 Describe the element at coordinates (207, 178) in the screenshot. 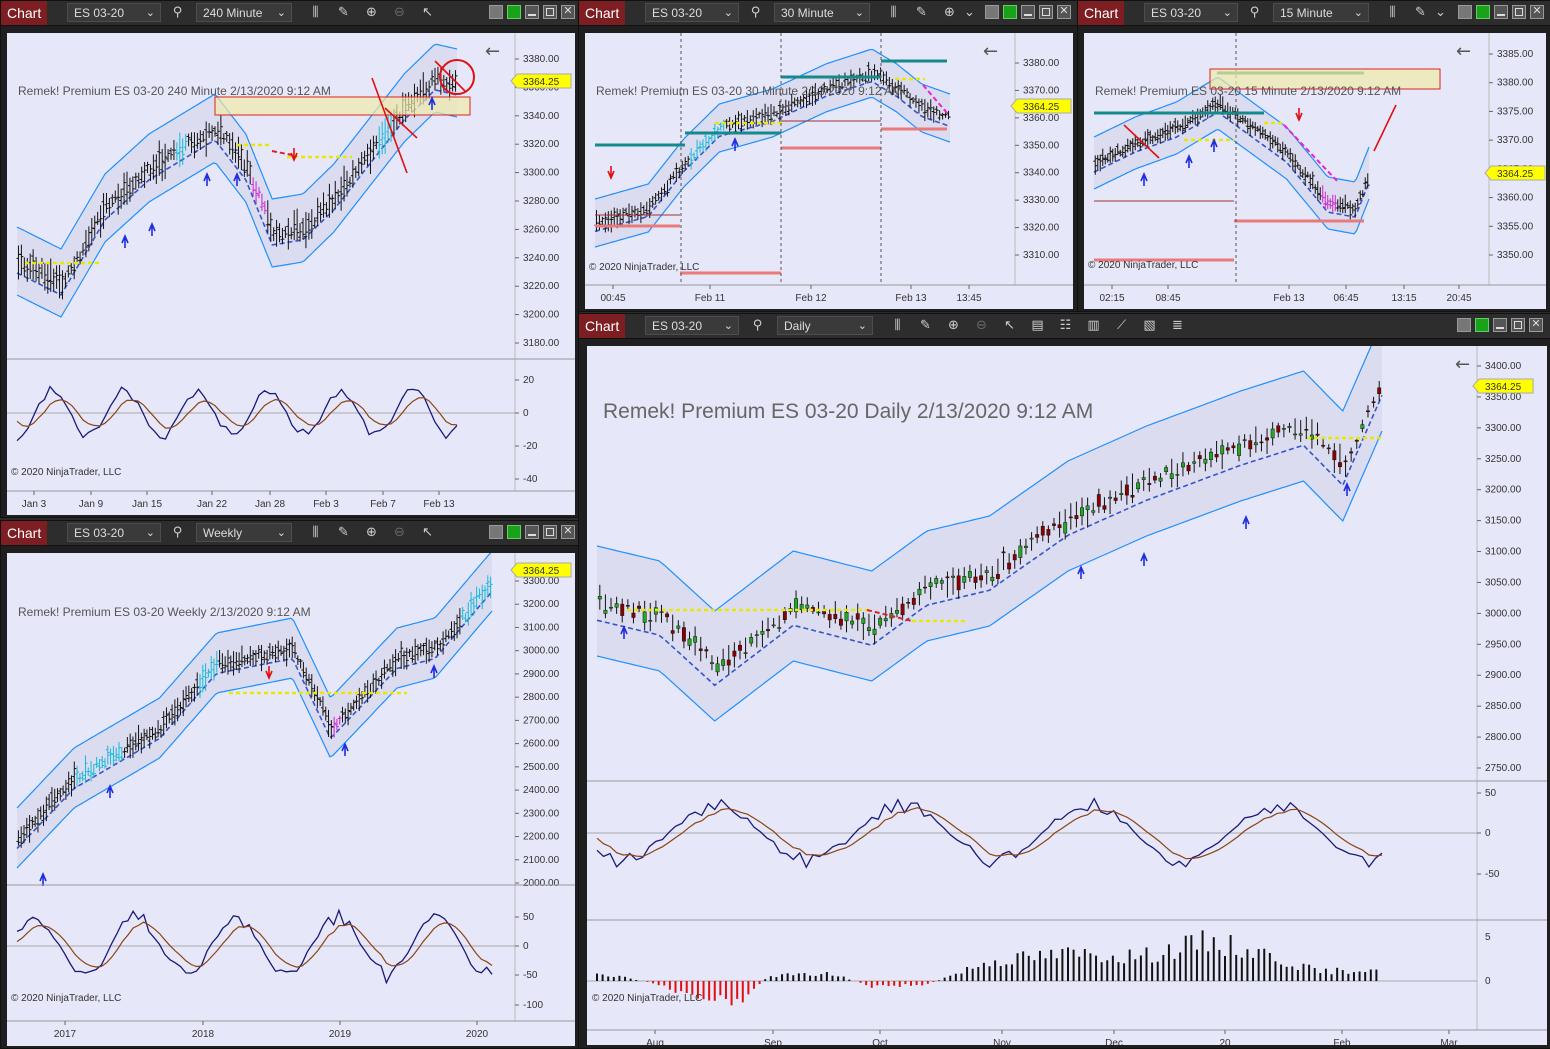

I see `up-arrow-icon` at that location.